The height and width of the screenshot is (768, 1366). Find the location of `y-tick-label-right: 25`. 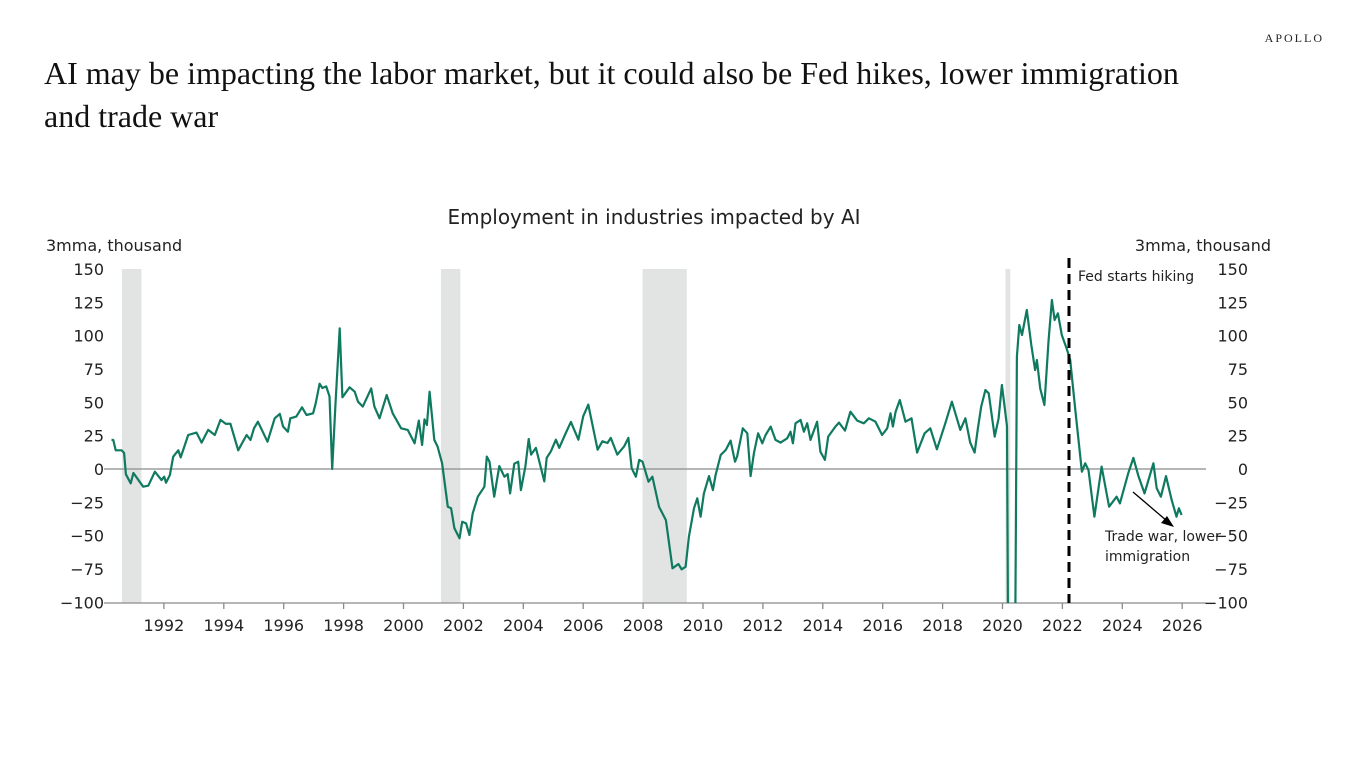

y-tick-label-right: 25 is located at coordinates (1238, 436).